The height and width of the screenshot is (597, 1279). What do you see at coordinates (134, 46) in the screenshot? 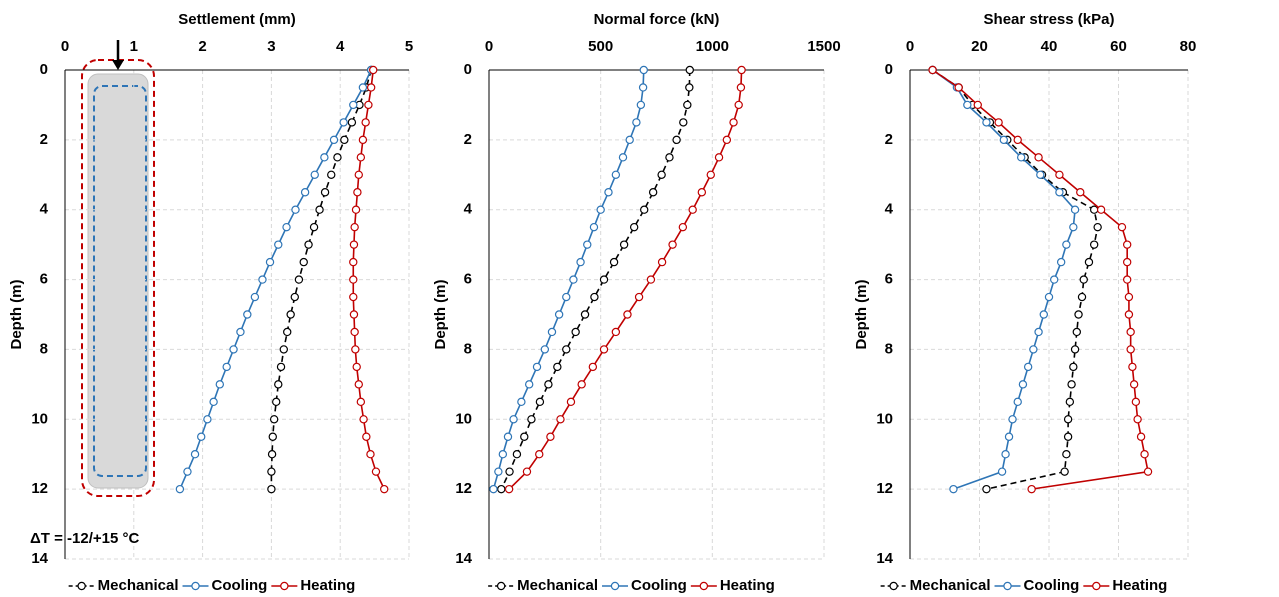
I see `x-tick-label: 1` at bounding box center [134, 46].